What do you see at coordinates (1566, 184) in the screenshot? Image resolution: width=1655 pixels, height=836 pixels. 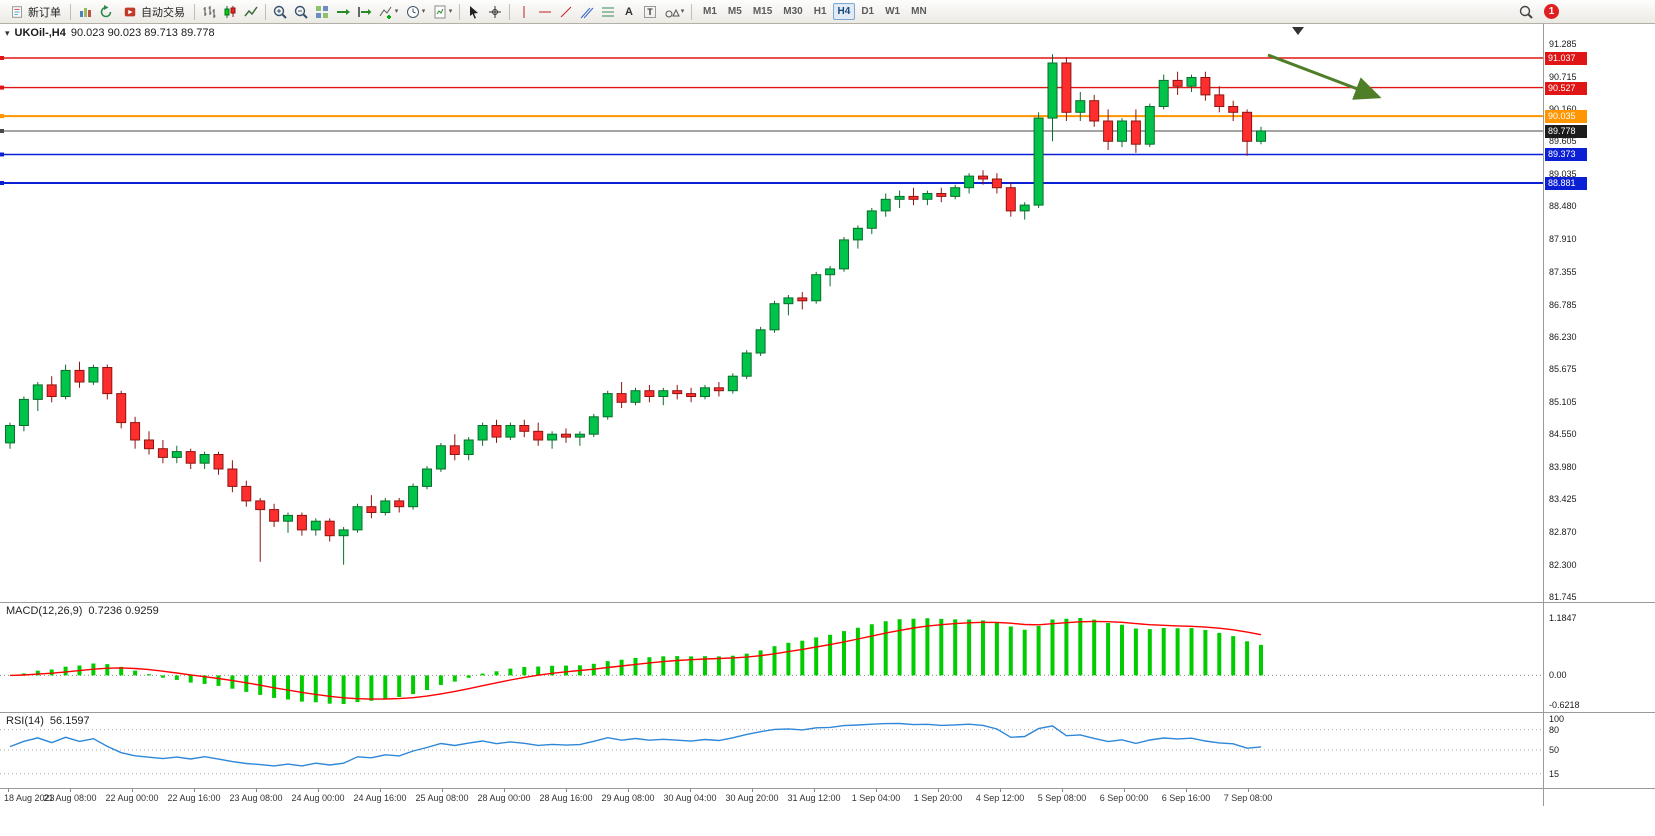 I see `price-tag: 88.881` at bounding box center [1566, 184].